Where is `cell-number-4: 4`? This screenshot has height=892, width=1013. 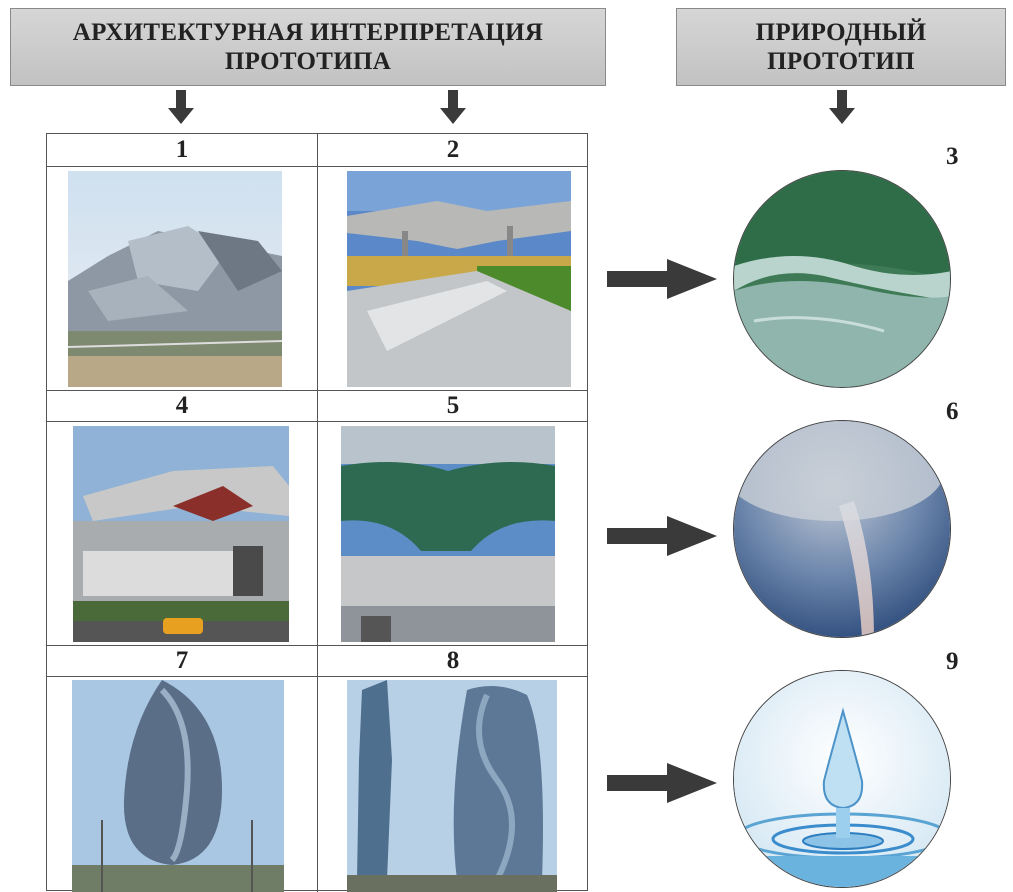 cell-number-4: 4 is located at coordinates (182, 405).